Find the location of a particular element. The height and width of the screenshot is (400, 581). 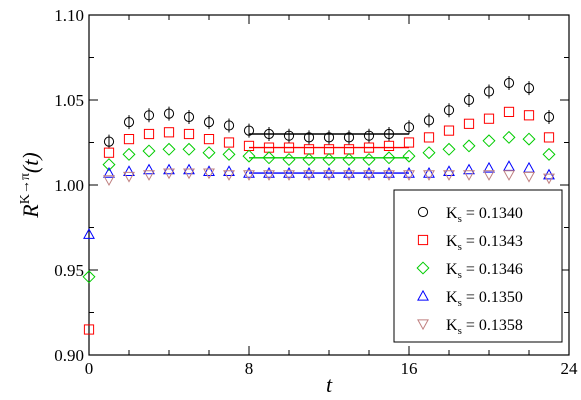

x-tick-label: 16 is located at coordinates (409, 368).